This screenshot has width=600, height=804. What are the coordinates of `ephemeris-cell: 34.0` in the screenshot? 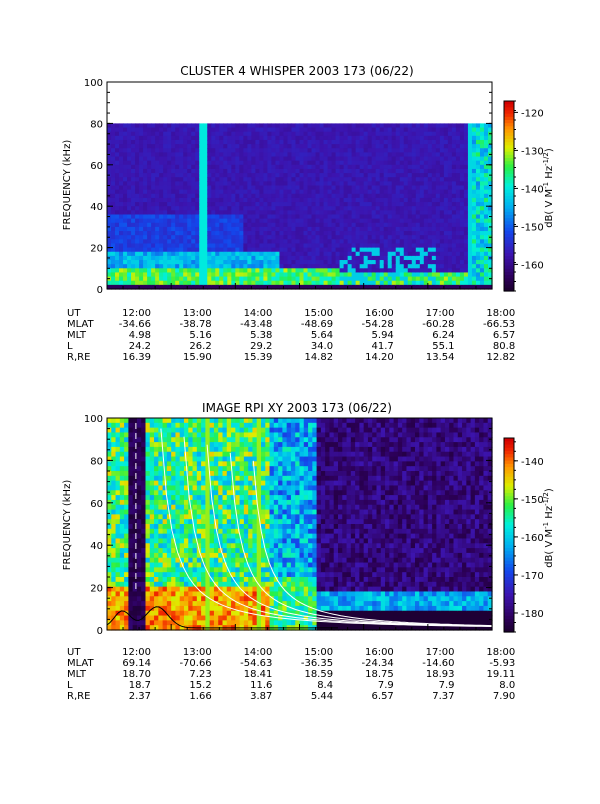 It's located at (322, 346).